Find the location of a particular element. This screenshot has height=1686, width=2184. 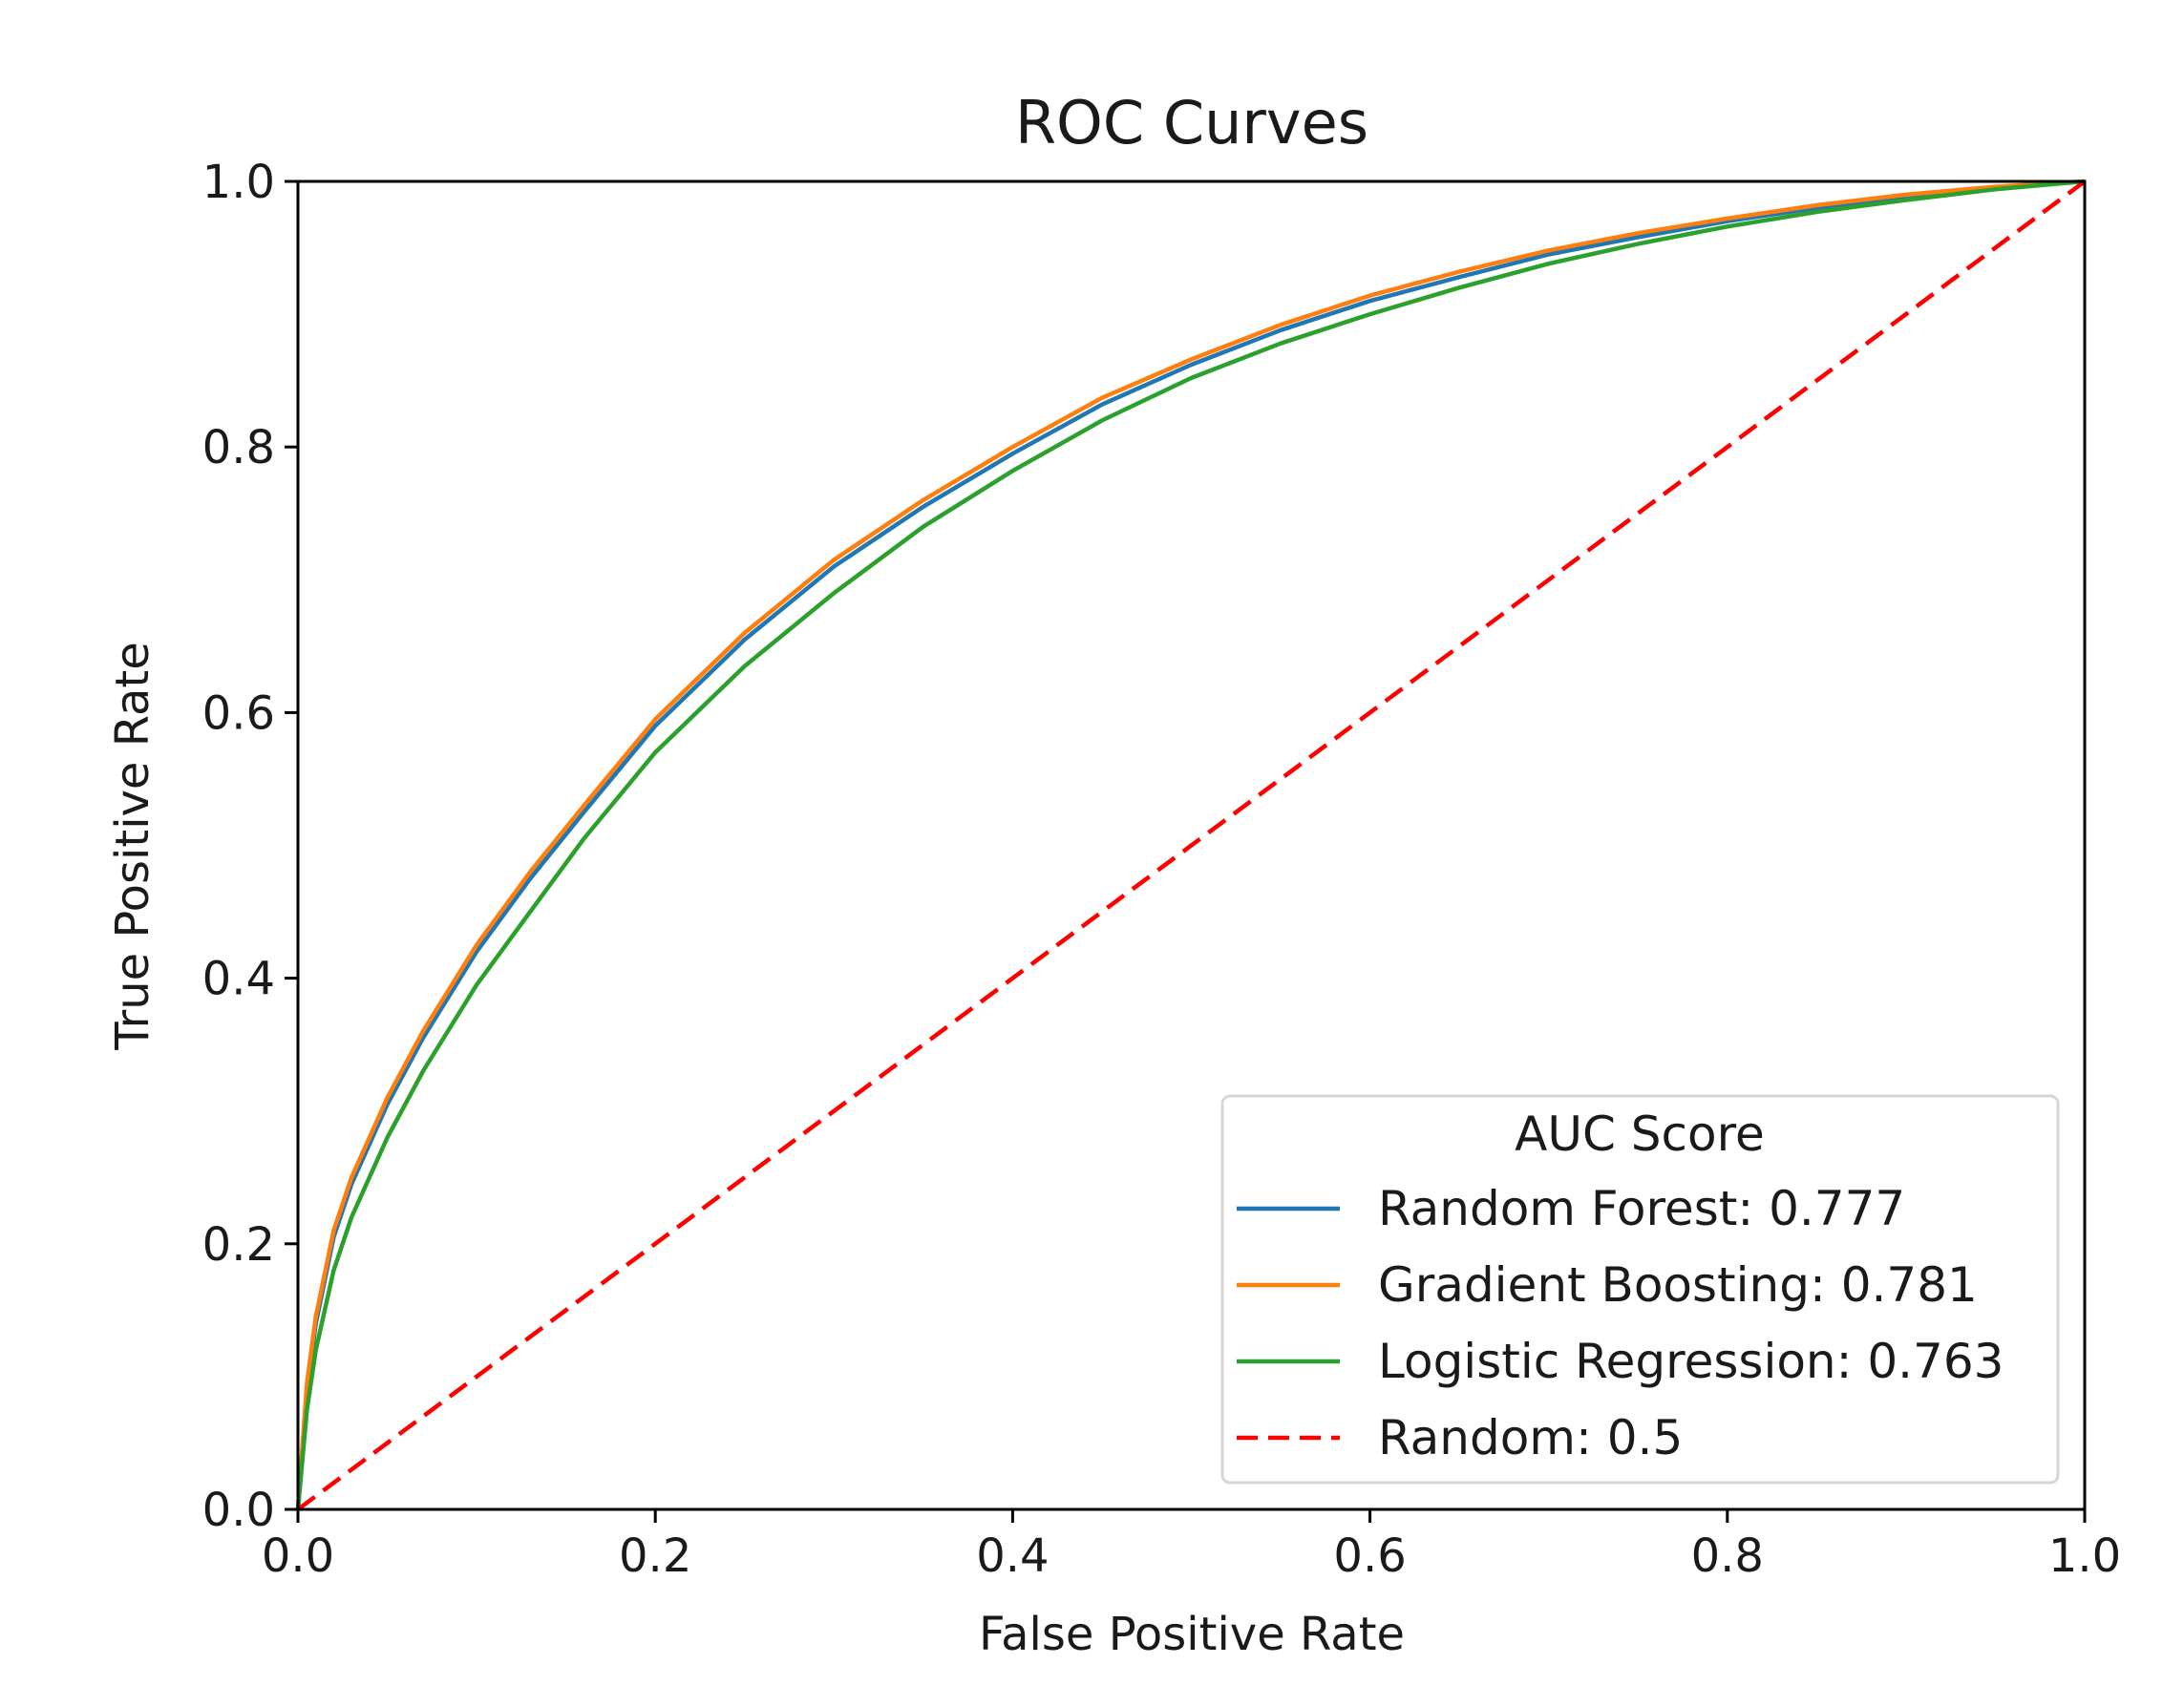

legend-label: Random Forest: 0.777 is located at coordinates (1642, 1208).